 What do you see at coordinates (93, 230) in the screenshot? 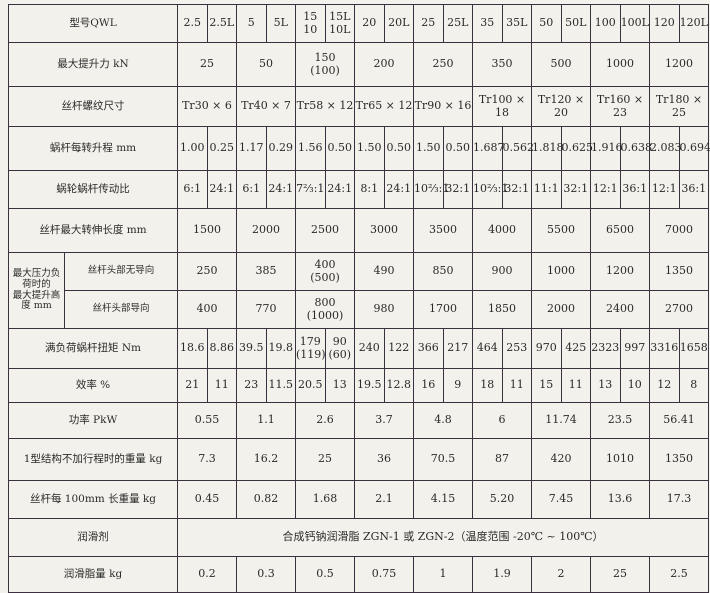
I see `row-label: 丝杆最大转伸长度 mm` at bounding box center [93, 230].